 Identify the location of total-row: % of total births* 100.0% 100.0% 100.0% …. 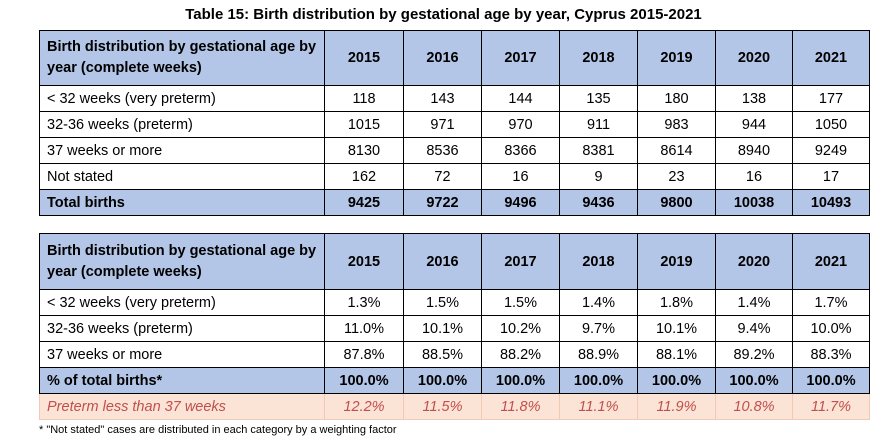
(454, 380).